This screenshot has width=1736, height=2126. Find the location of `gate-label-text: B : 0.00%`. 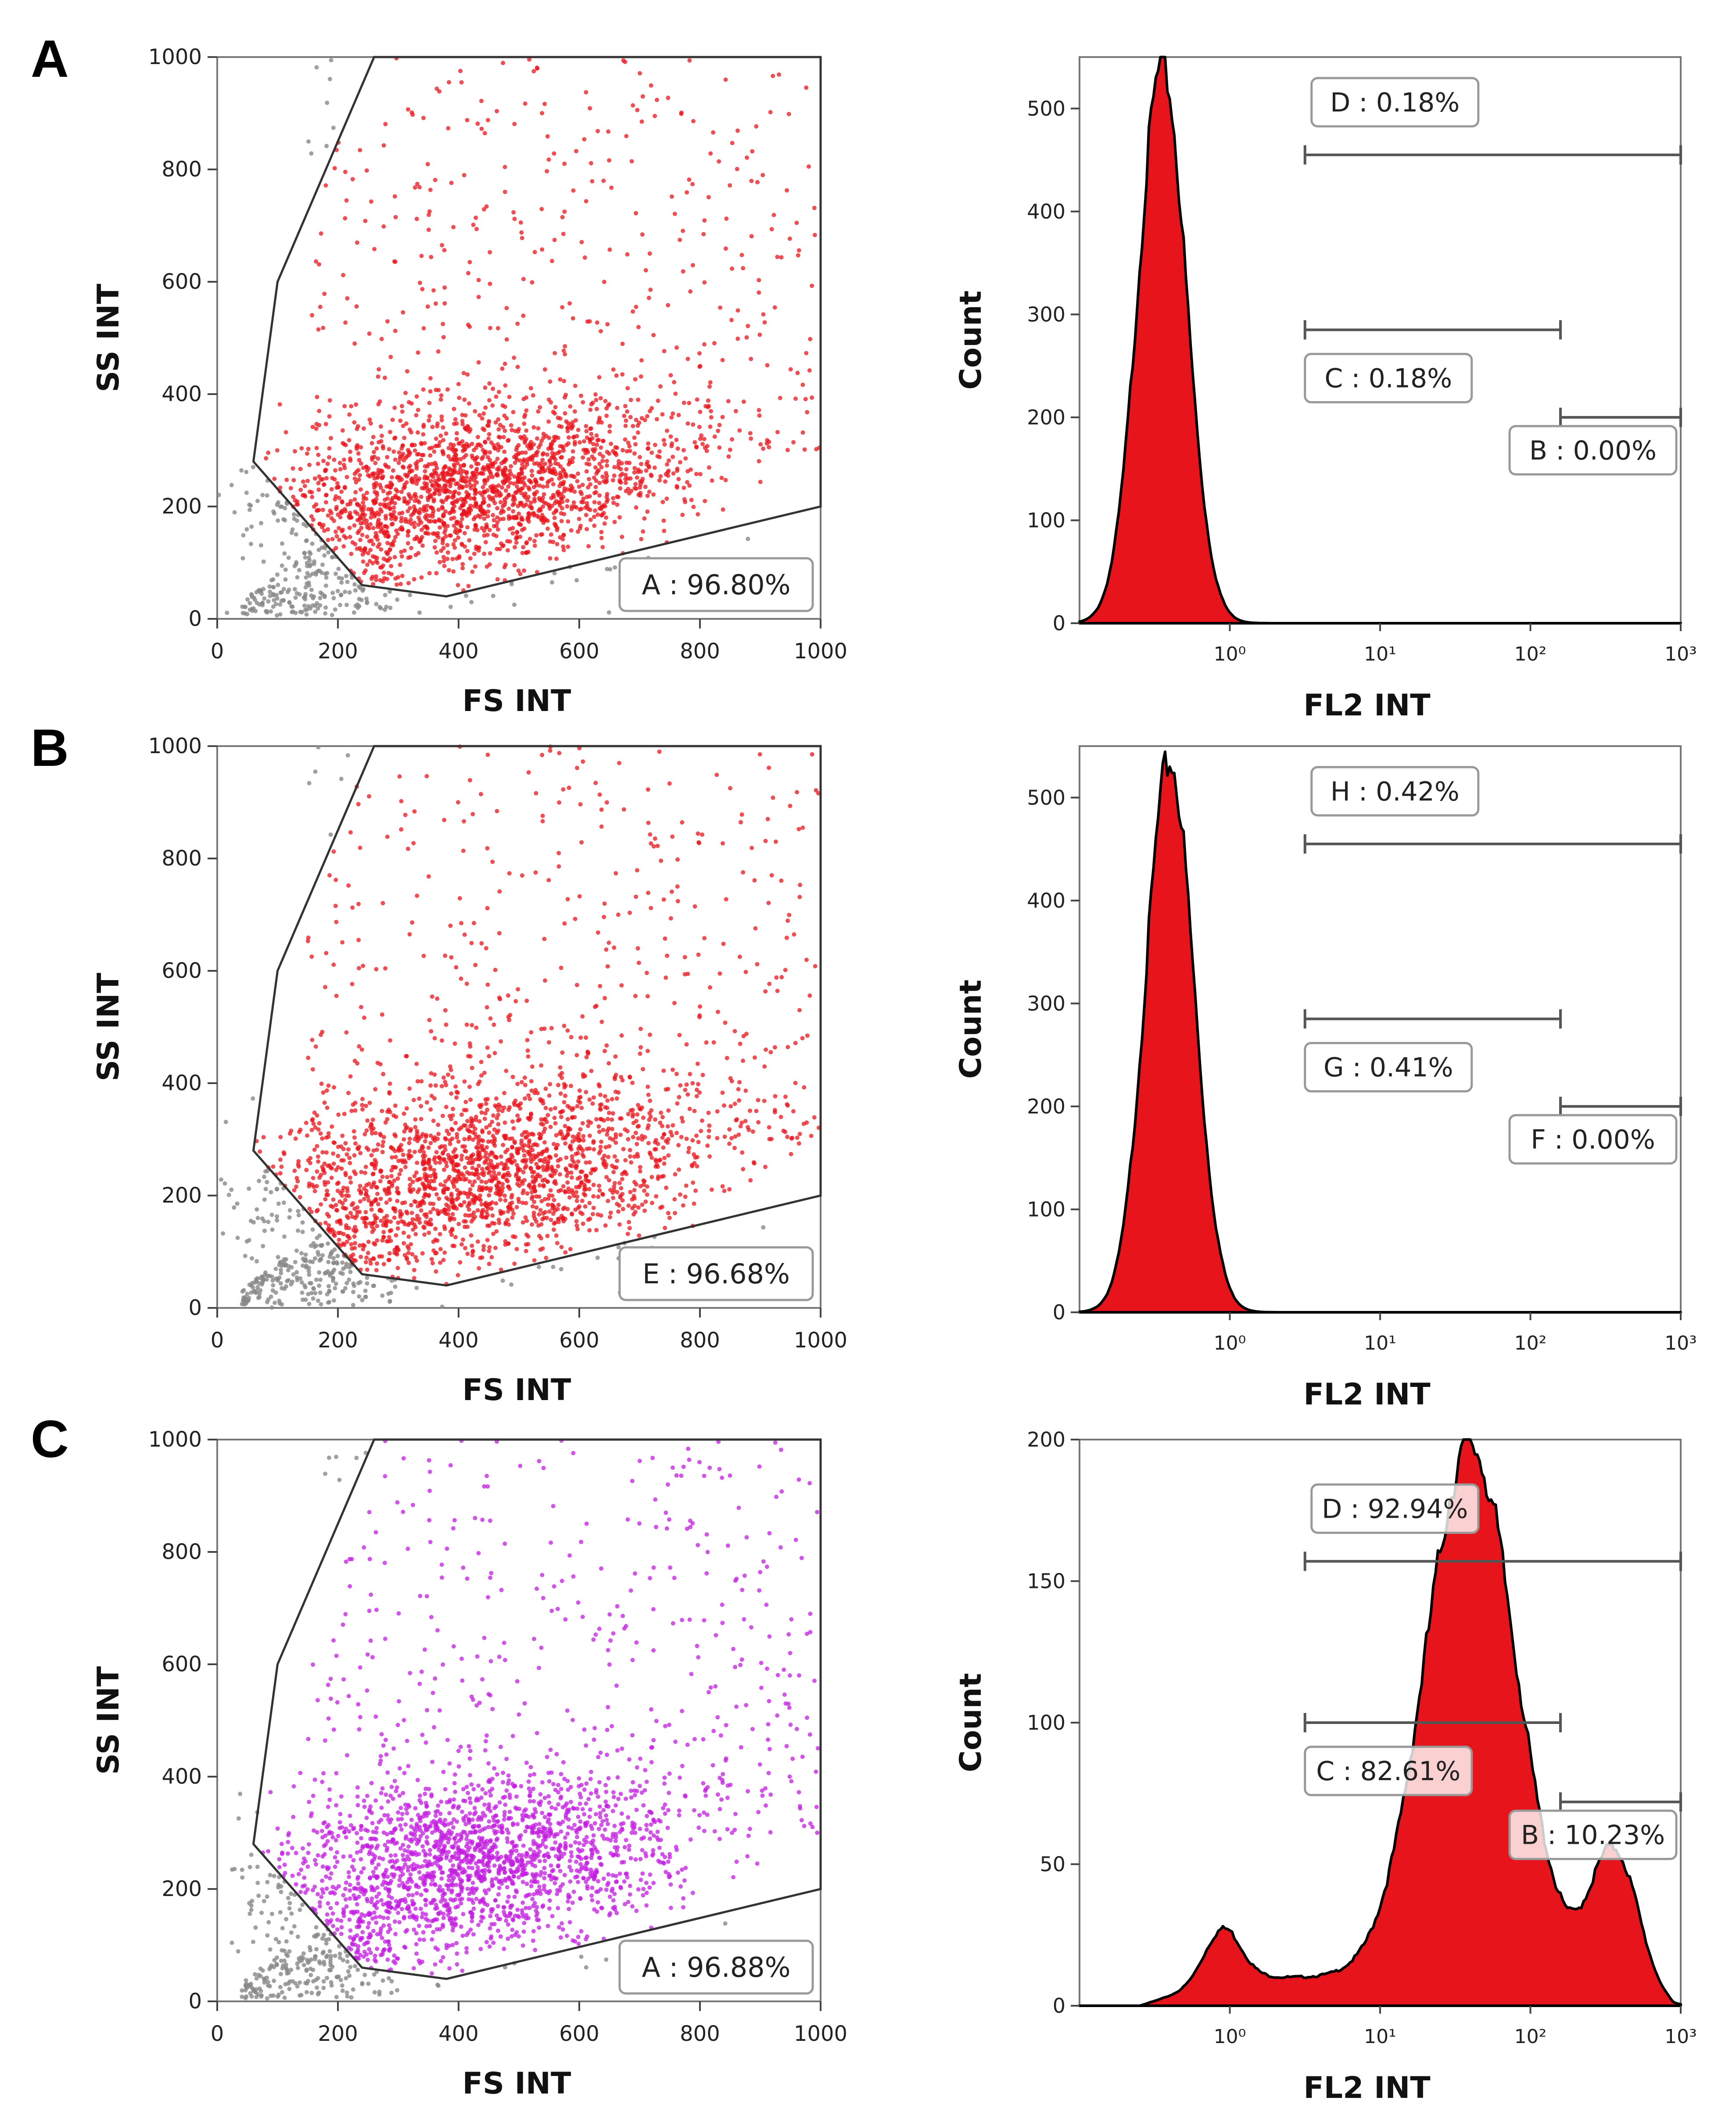

gate-label-text: B : 0.00% is located at coordinates (1593, 450).